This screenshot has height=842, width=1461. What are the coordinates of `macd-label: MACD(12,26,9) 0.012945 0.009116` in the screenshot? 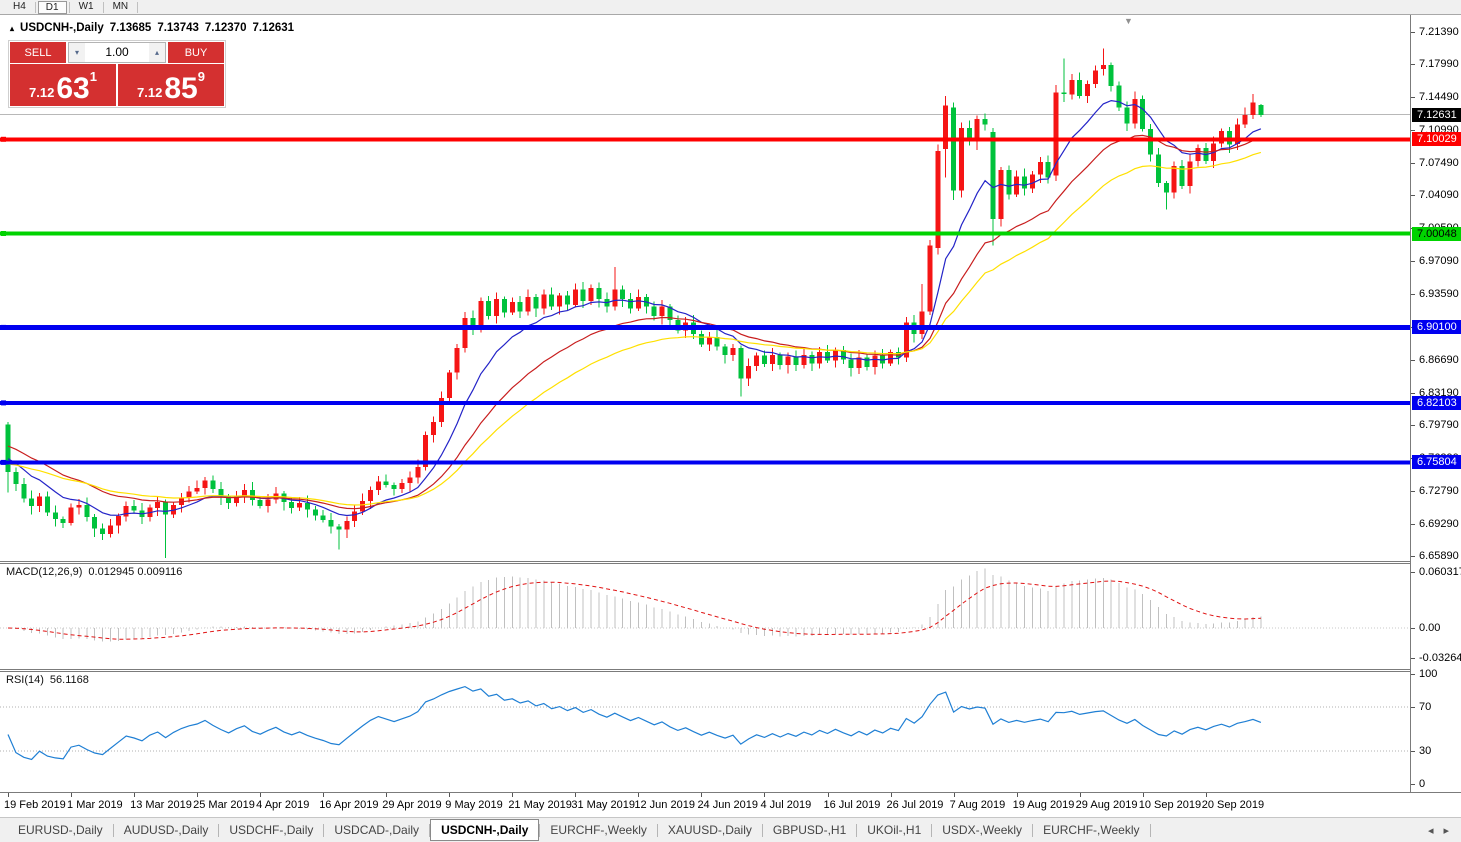 It's located at (94, 572).